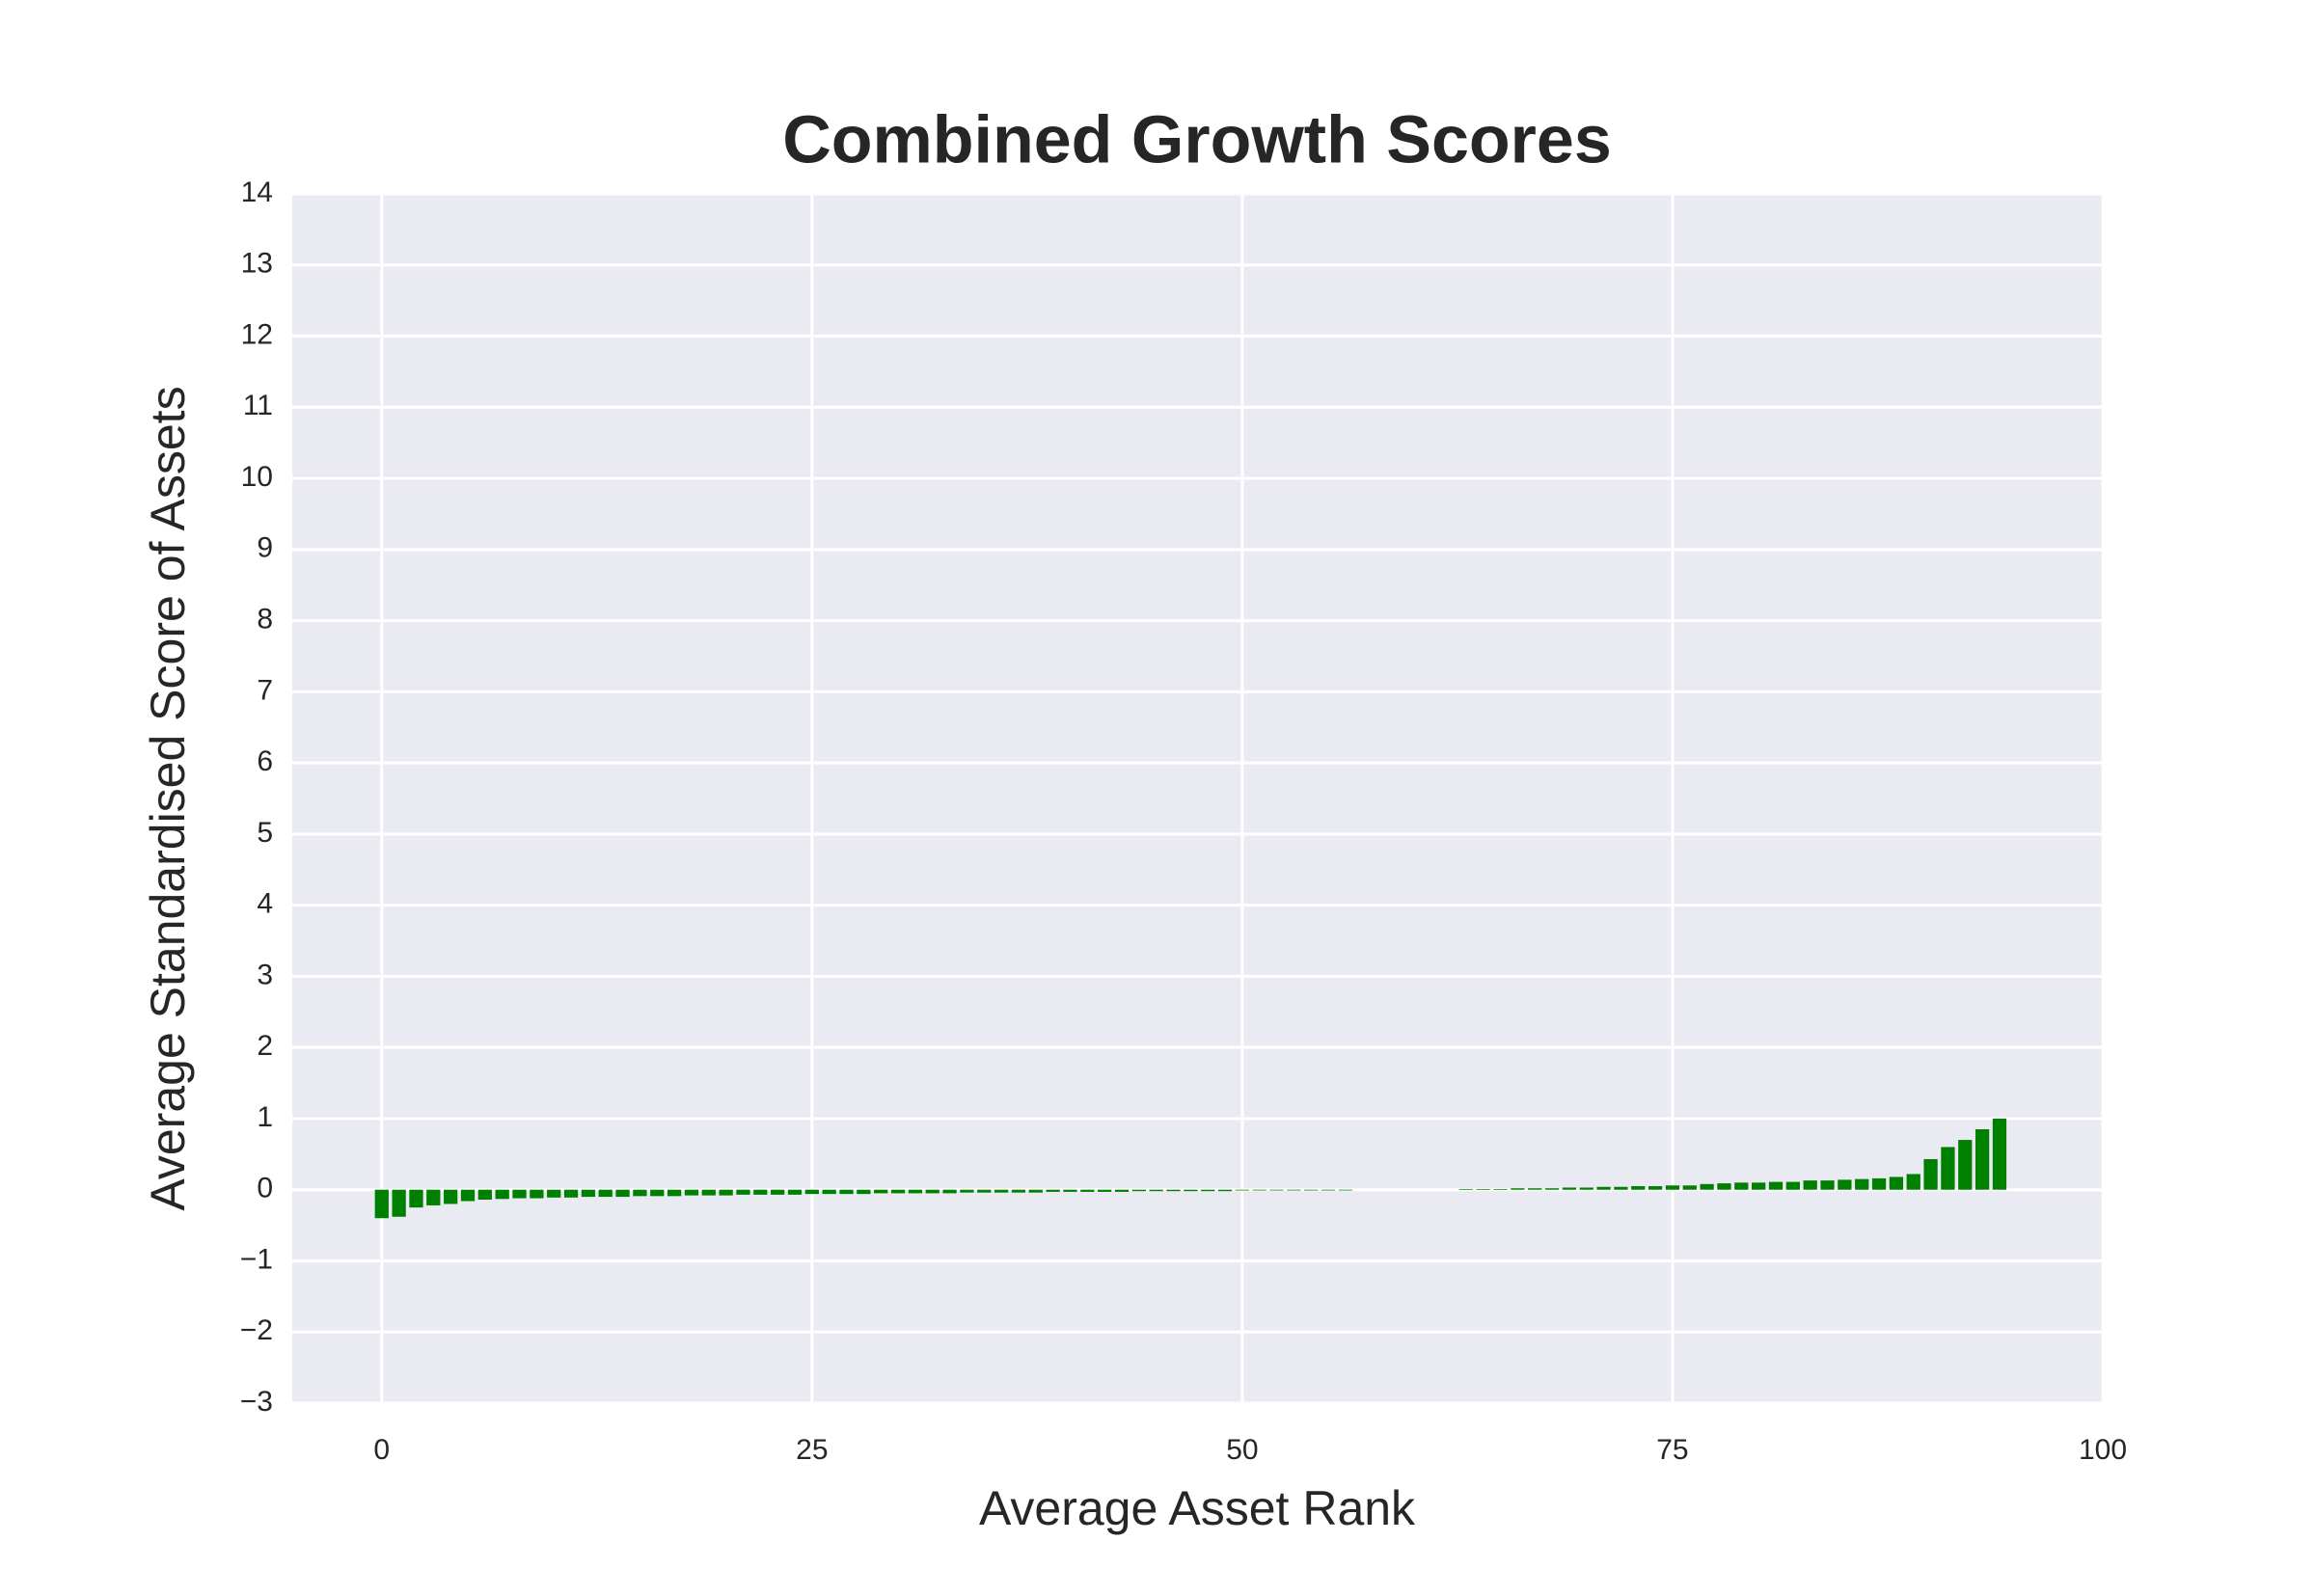 Image resolution: width=2315 pixels, height=1596 pixels. Describe the element at coordinates (257, 334) in the screenshot. I see `y-tick-label: 12` at that location.